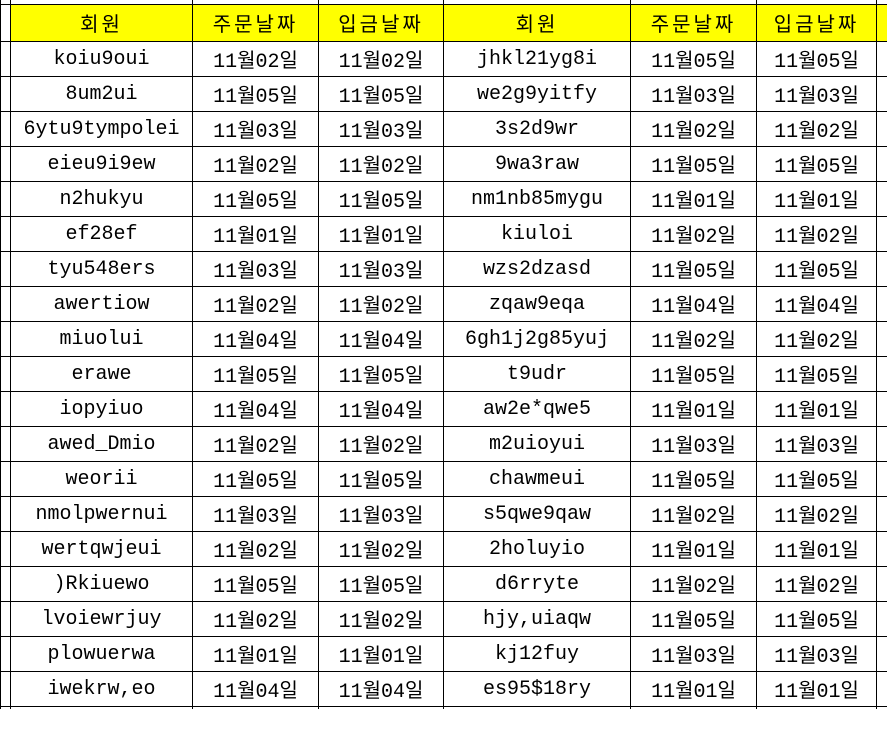 This screenshot has height=731, width=887. What do you see at coordinates (537, 304) in the screenshot?
I see `member-cell: zqaw9eqa` at bounding box center [537, 304].